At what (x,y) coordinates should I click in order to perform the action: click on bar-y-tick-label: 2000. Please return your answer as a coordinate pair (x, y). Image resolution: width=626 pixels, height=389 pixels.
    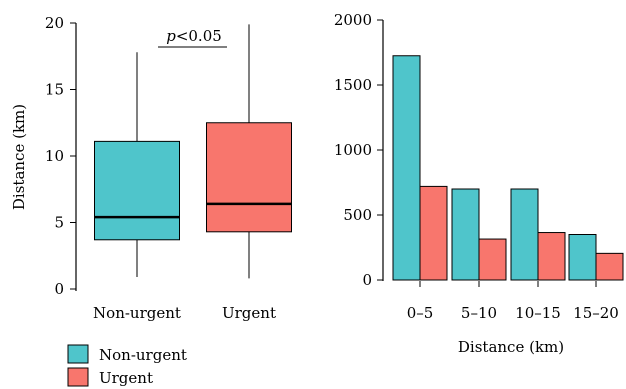
    Looking at the image, I should click on (353, 20).